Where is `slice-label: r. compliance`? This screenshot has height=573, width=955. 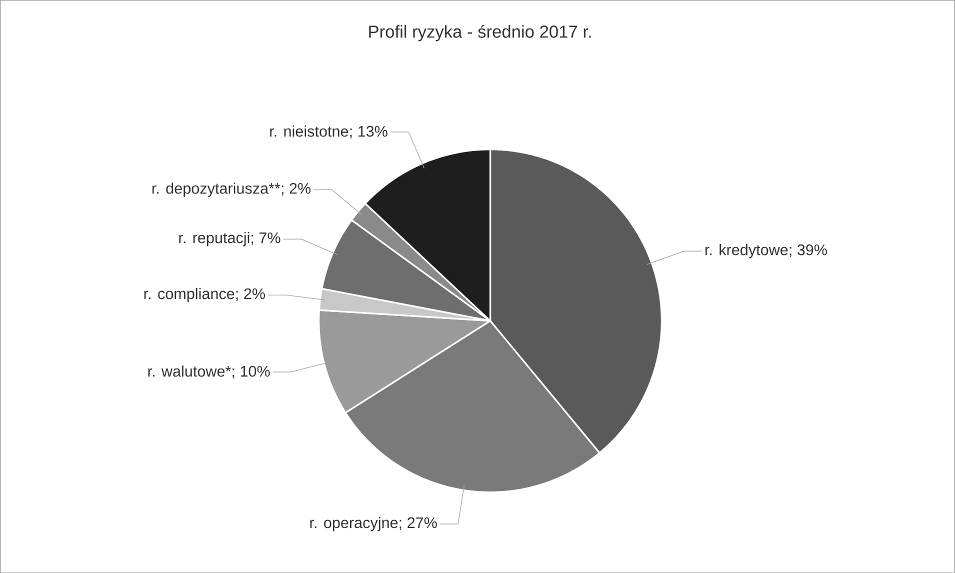
slice-label: r. compliance is located at coordinates (189, 295).